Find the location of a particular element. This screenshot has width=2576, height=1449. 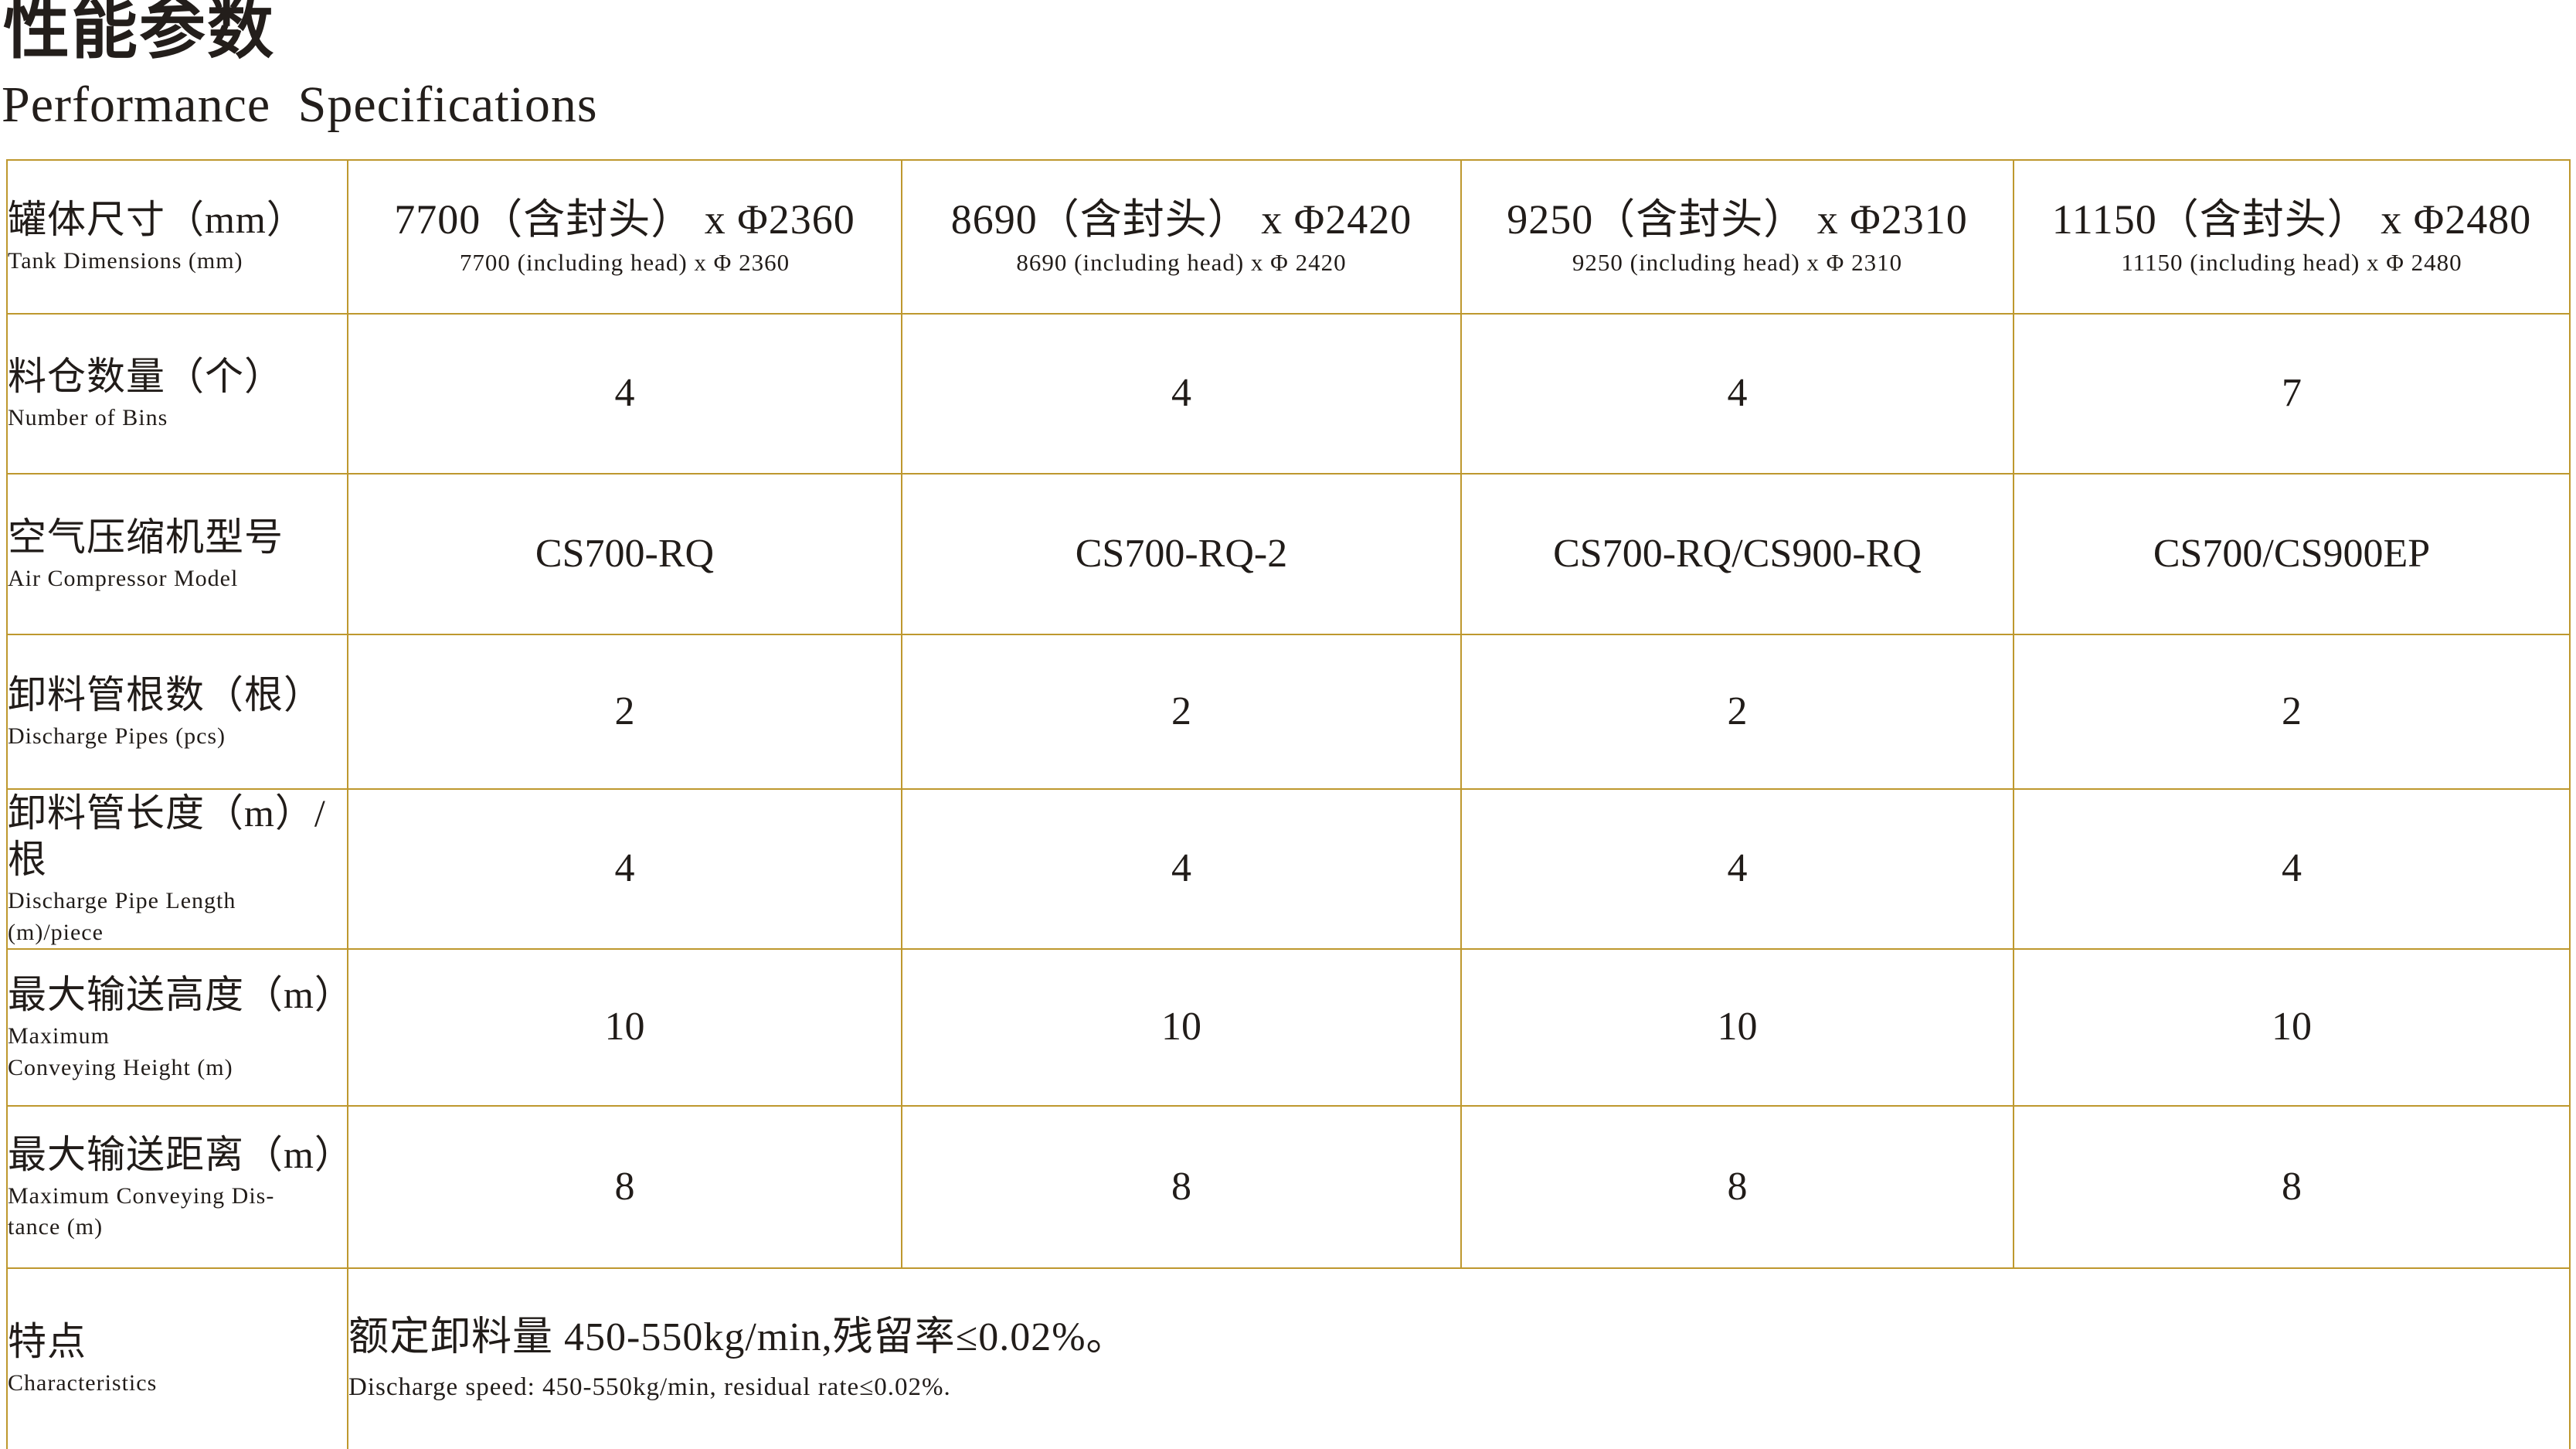

dimension-main: 9250（含封头） x Φ2310 is located at coordinates (1737, 220).